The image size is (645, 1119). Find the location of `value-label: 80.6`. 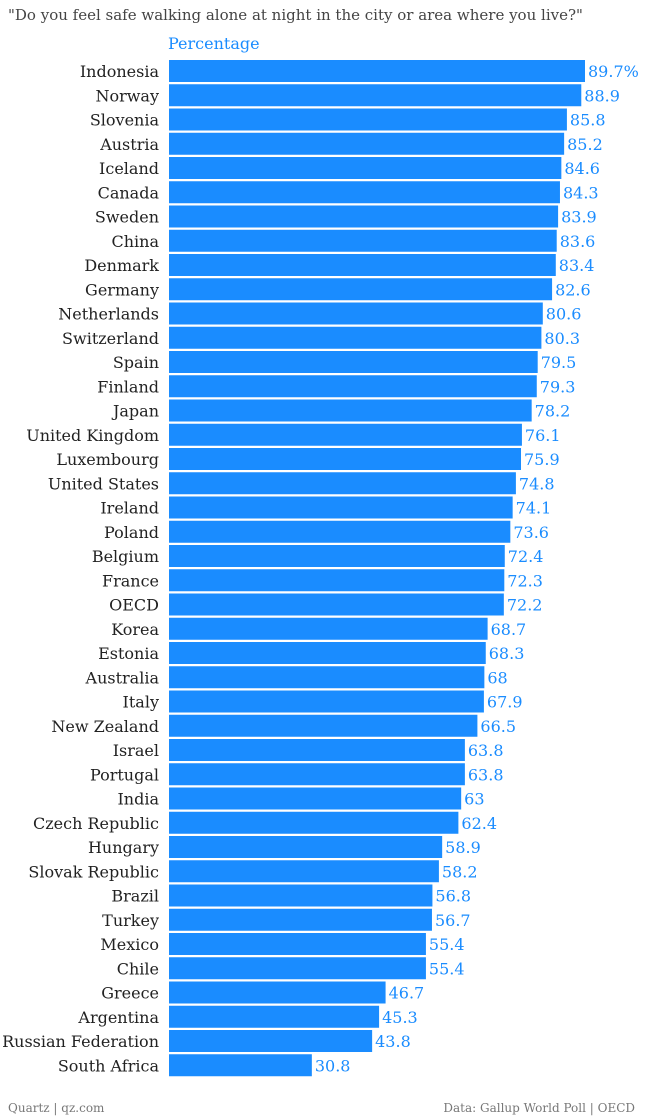

value-label: 80.6 is located at coordinates (564, 314).